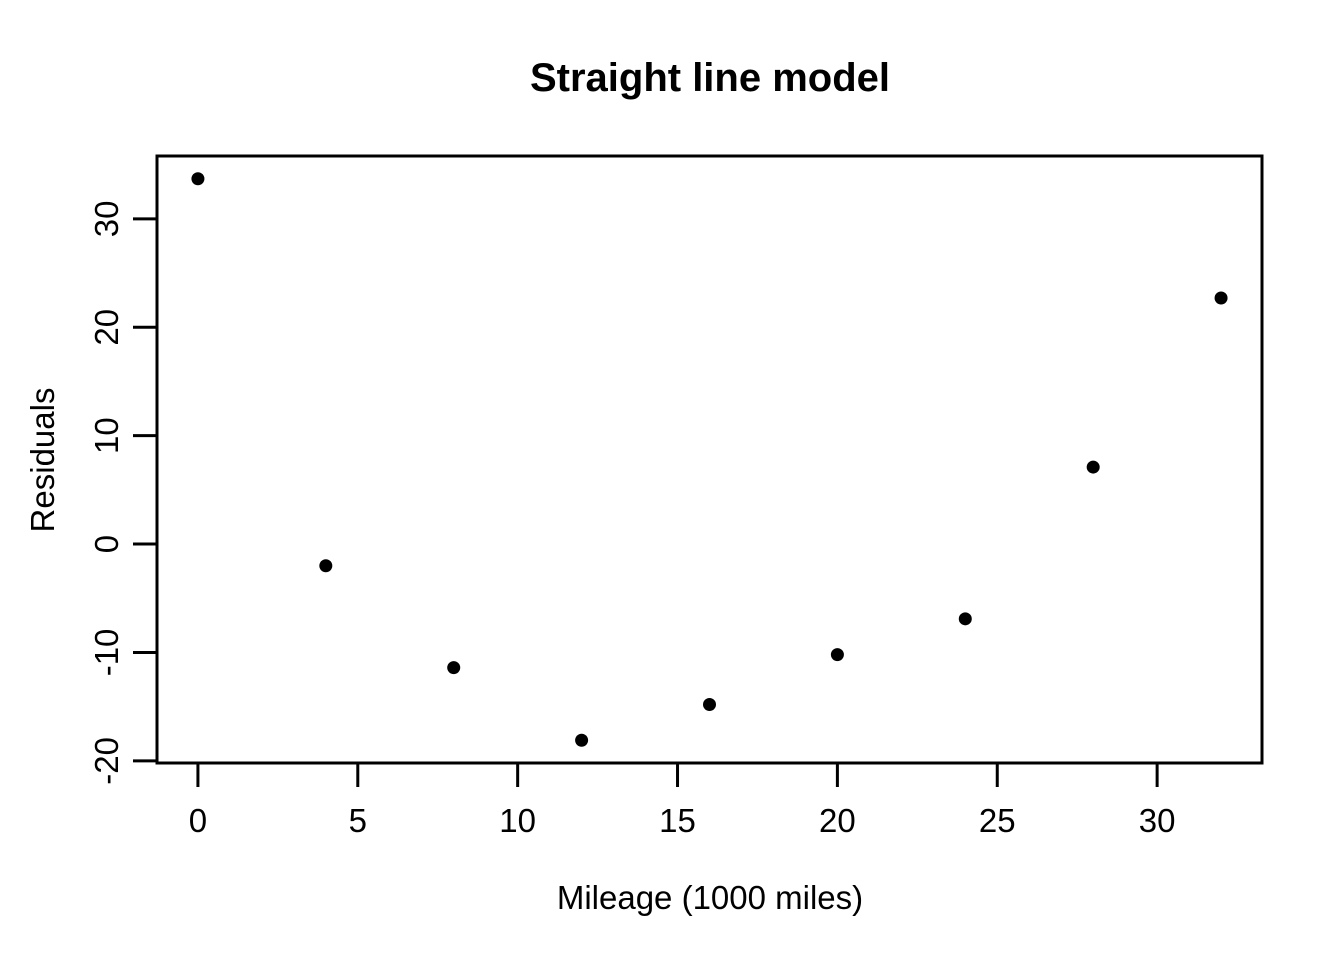  Describe the element at coordinates (106, 544) in the screenshot. I see `y-tick-label: 0` at that location.